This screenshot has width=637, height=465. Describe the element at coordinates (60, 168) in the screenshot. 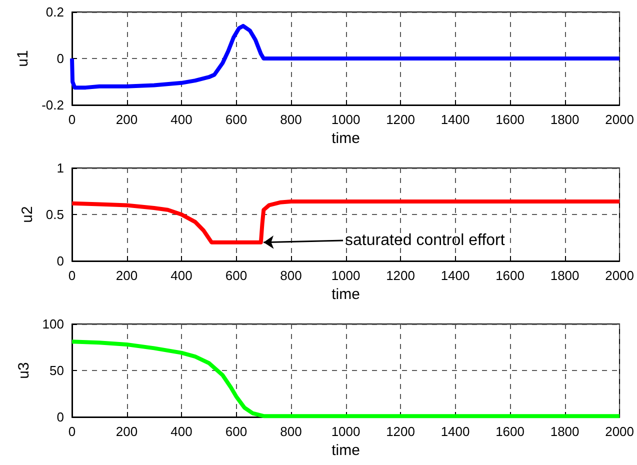

I see `y-tick-label: 1` at that location.